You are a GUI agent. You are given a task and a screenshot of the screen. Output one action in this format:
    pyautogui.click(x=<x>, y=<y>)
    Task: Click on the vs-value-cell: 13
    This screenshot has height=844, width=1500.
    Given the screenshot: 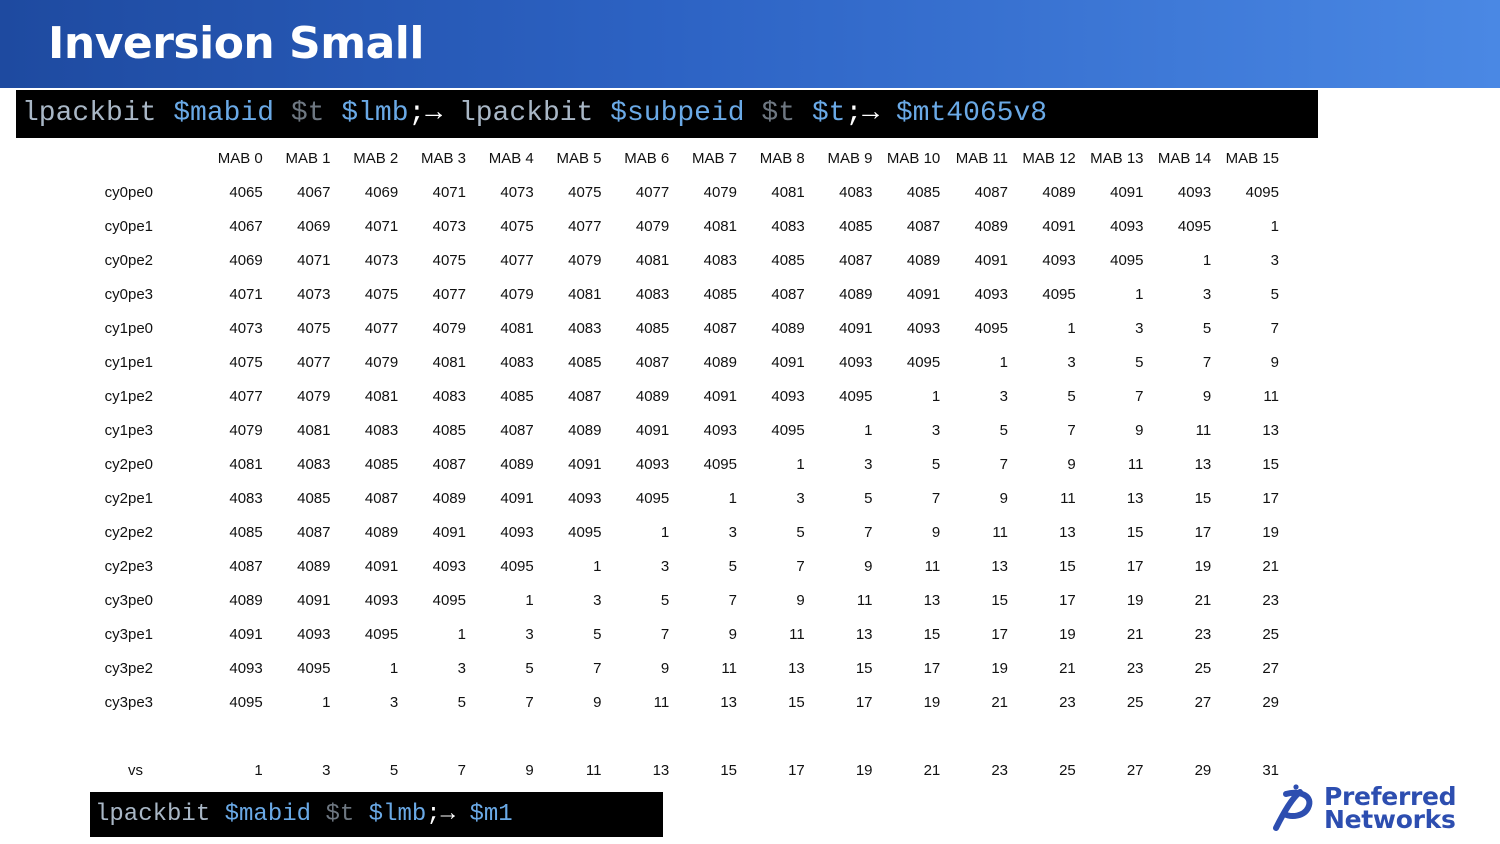 What is the action you would take?
    pyautogui.click(x=661, y=770)
    